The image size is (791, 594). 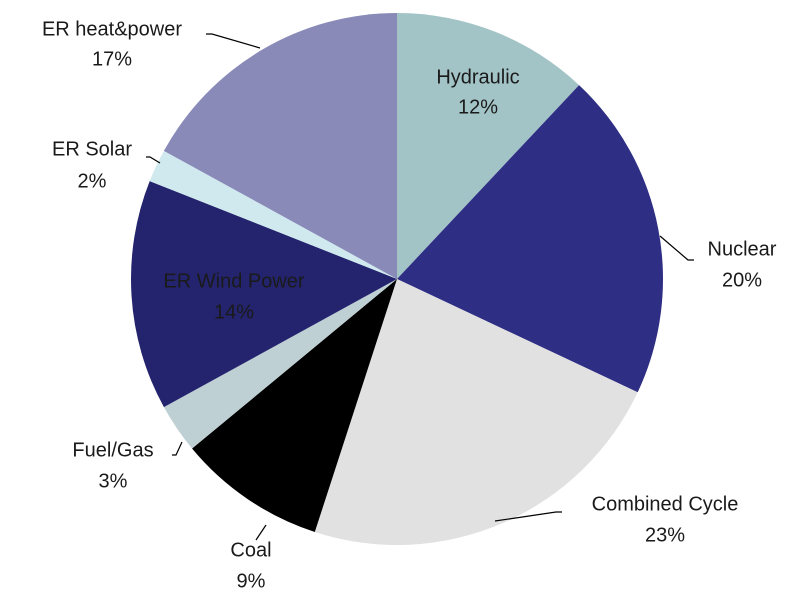 I want to click on slice-value-label: 12%, so click(x=478, y=107).